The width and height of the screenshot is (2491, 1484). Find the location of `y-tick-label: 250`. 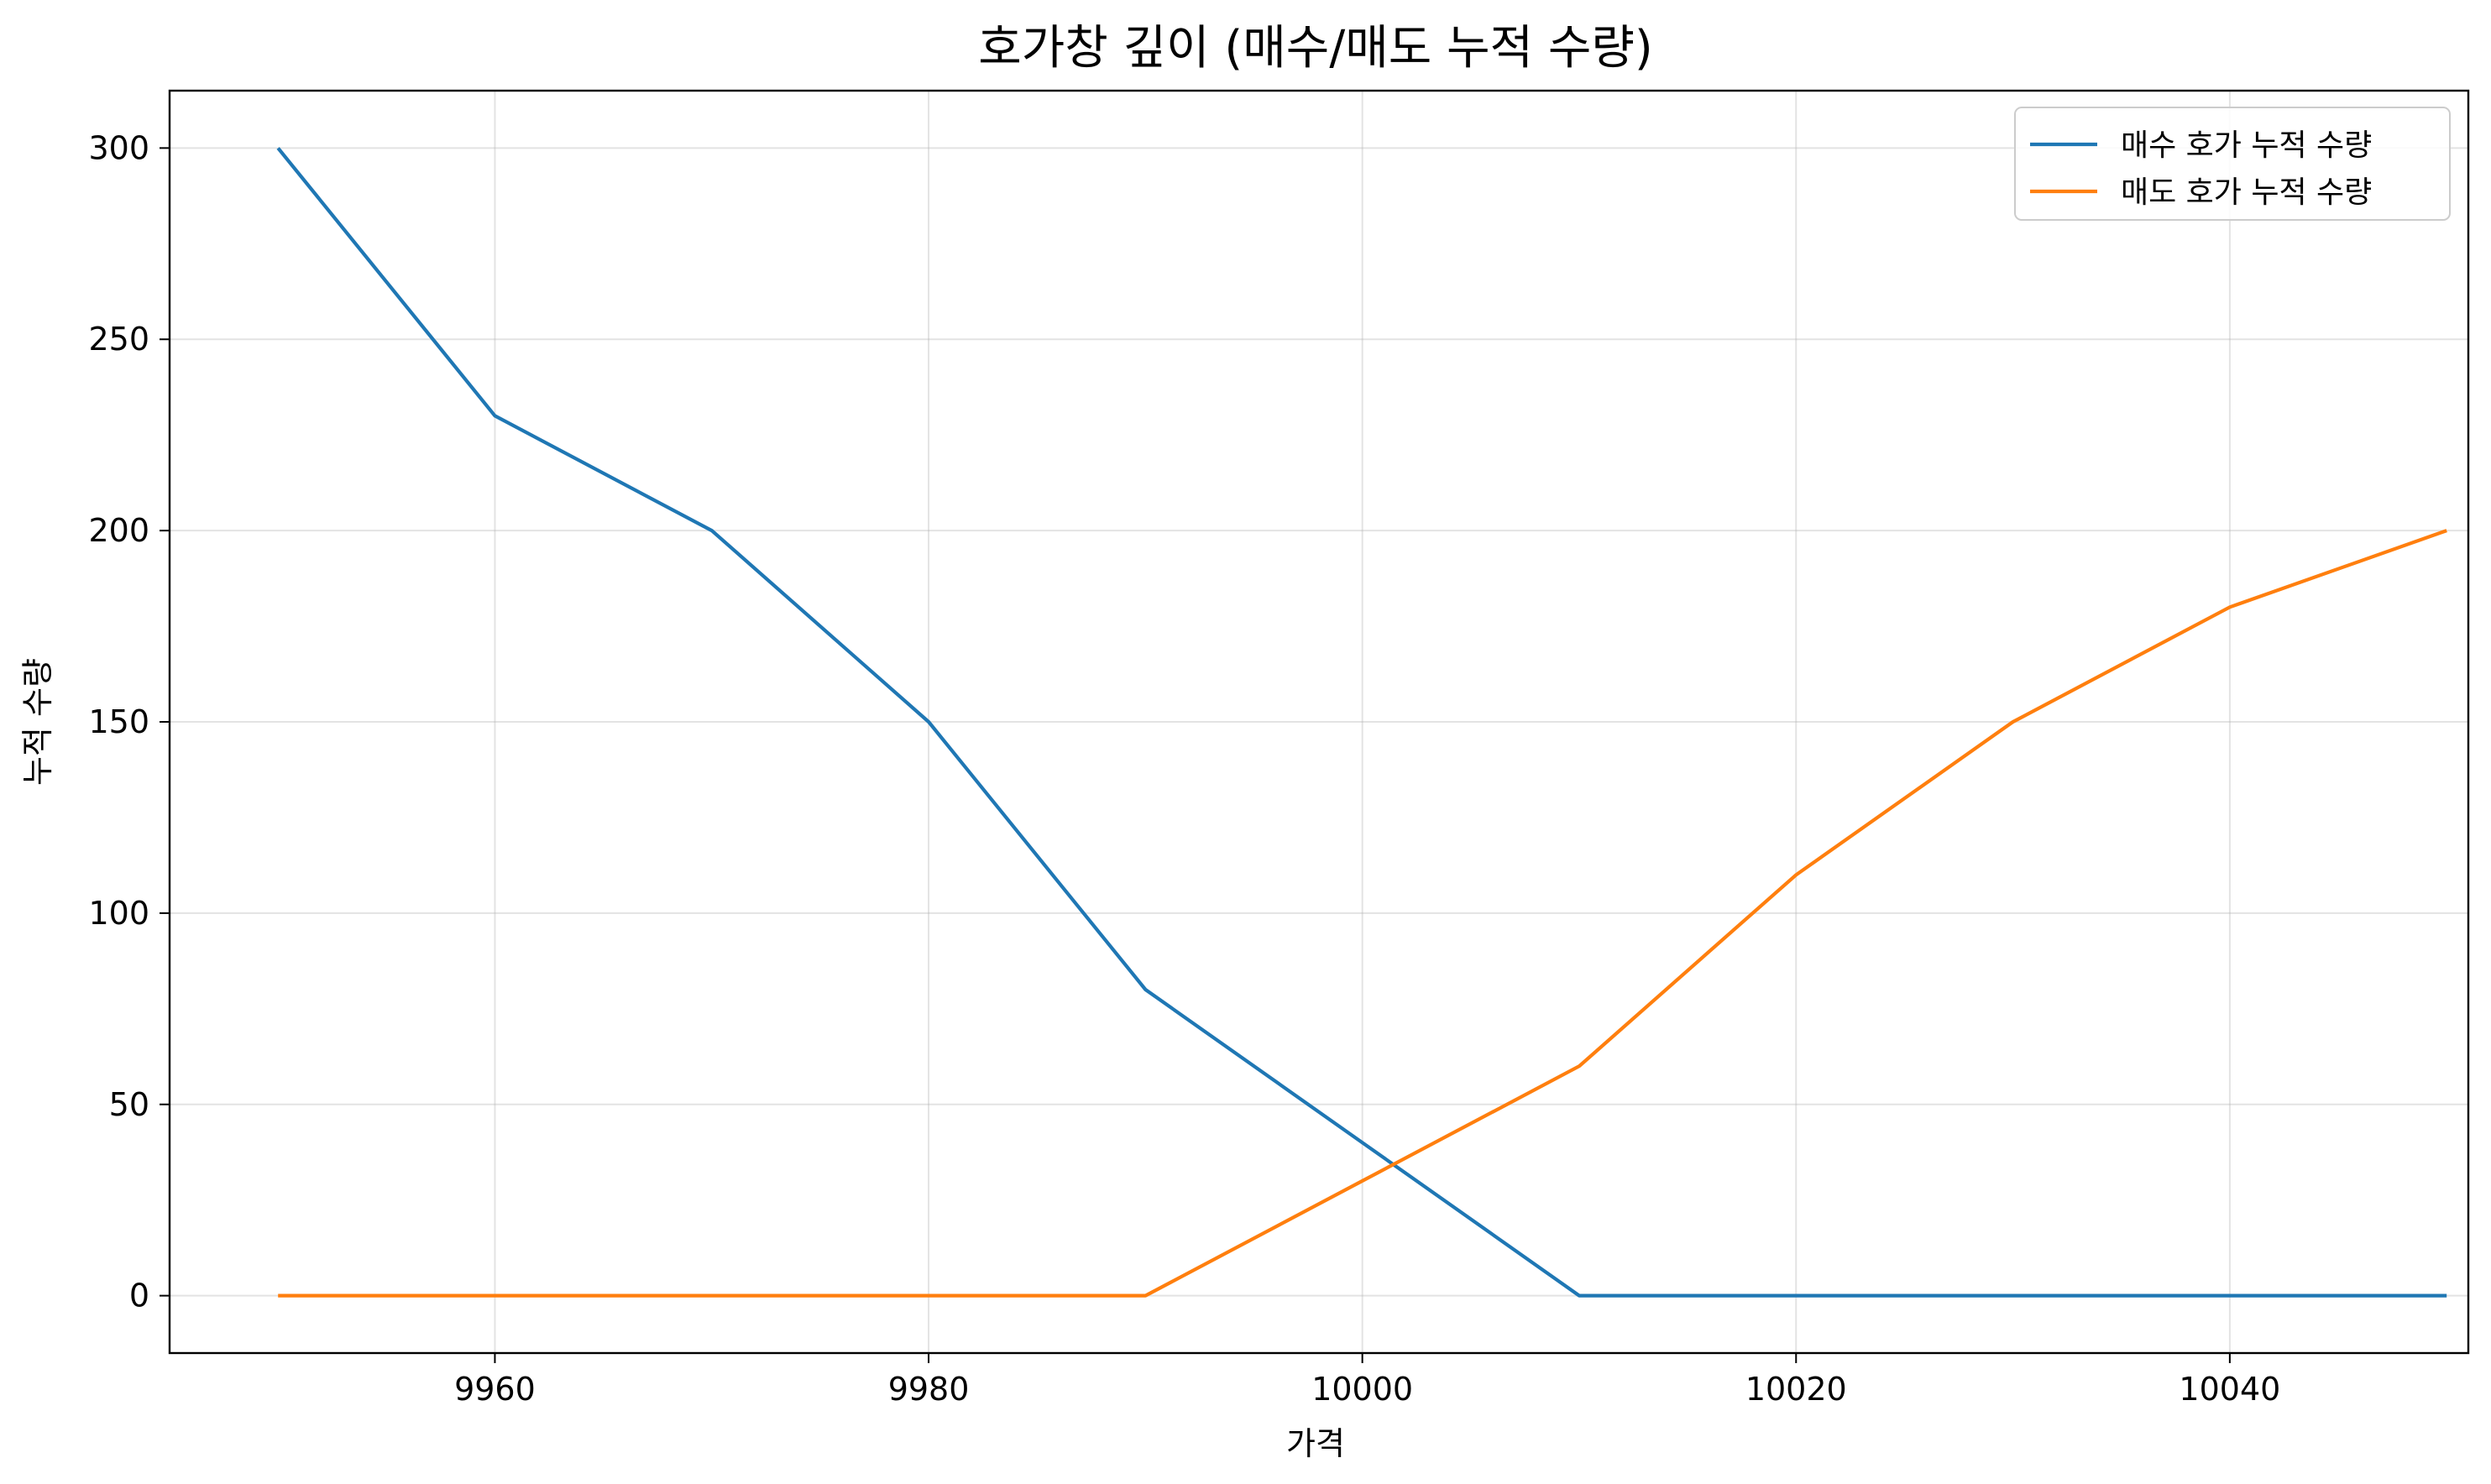

y-tick-label: 250 is located at coordinates (118, 339).